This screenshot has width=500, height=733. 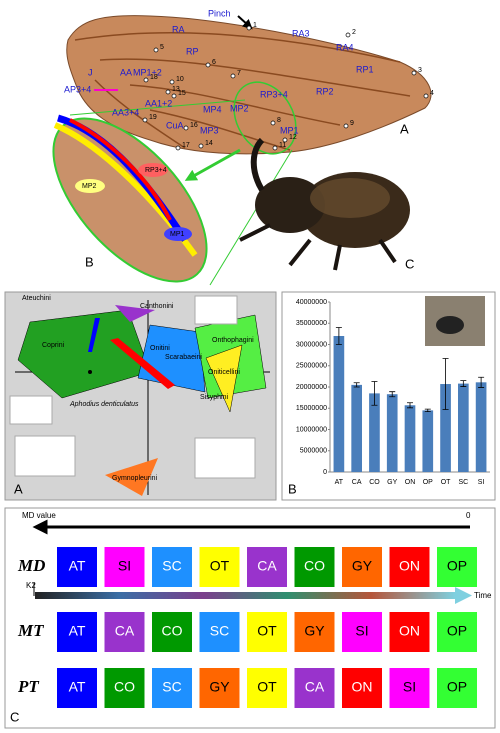 I want to click on zoom-vein, so click(x=120, y=169).